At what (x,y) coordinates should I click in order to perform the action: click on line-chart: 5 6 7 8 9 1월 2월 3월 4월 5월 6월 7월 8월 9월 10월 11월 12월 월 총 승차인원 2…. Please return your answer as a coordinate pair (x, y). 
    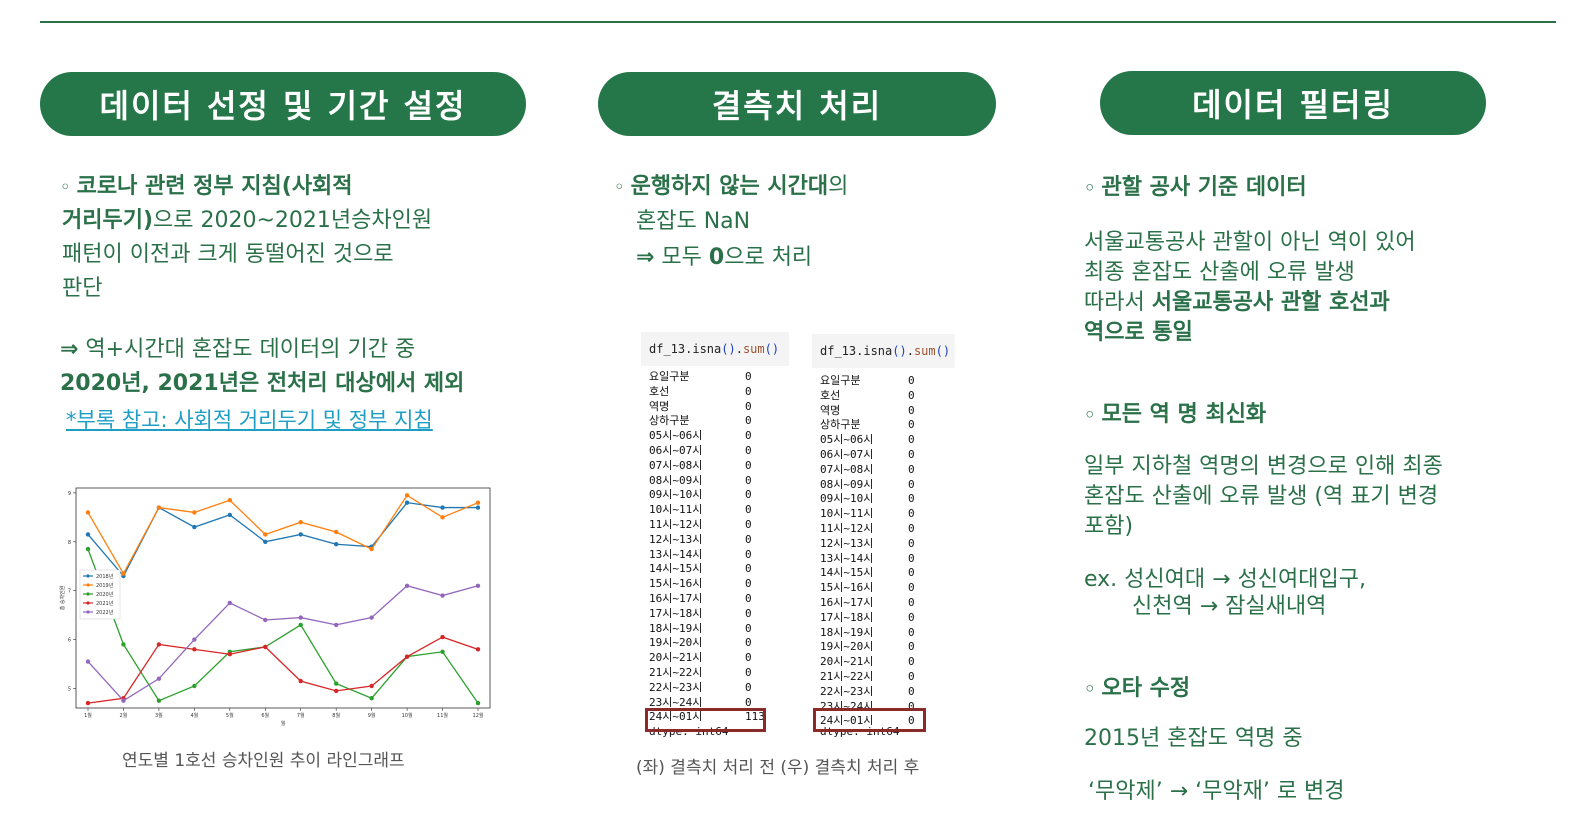
    Looking at the image, I should click on (278, 607).